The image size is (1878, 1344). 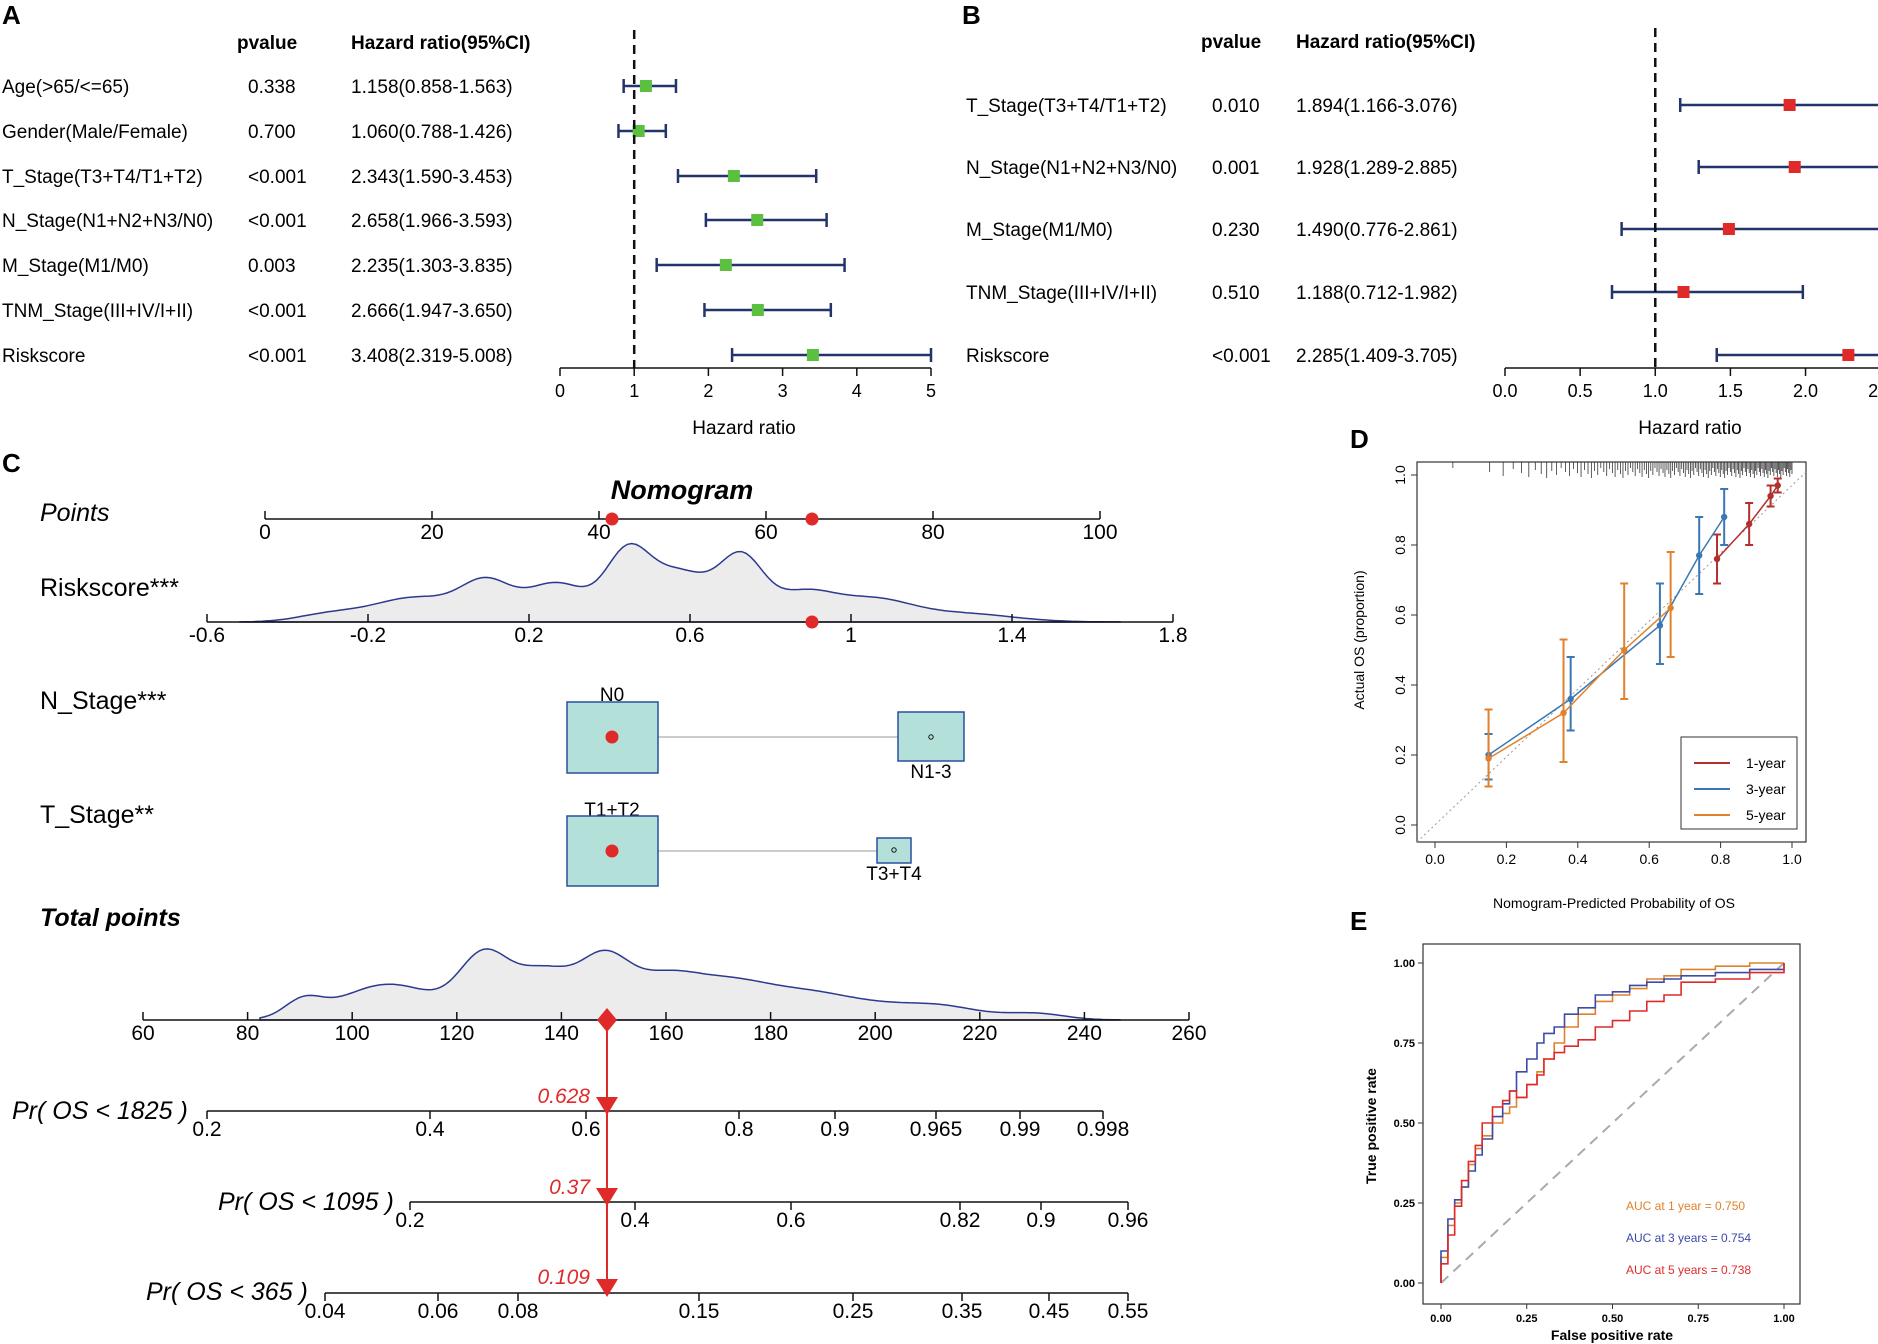 I want to click on y-tick-label: 0.25, so click(x=1404, y=1204).